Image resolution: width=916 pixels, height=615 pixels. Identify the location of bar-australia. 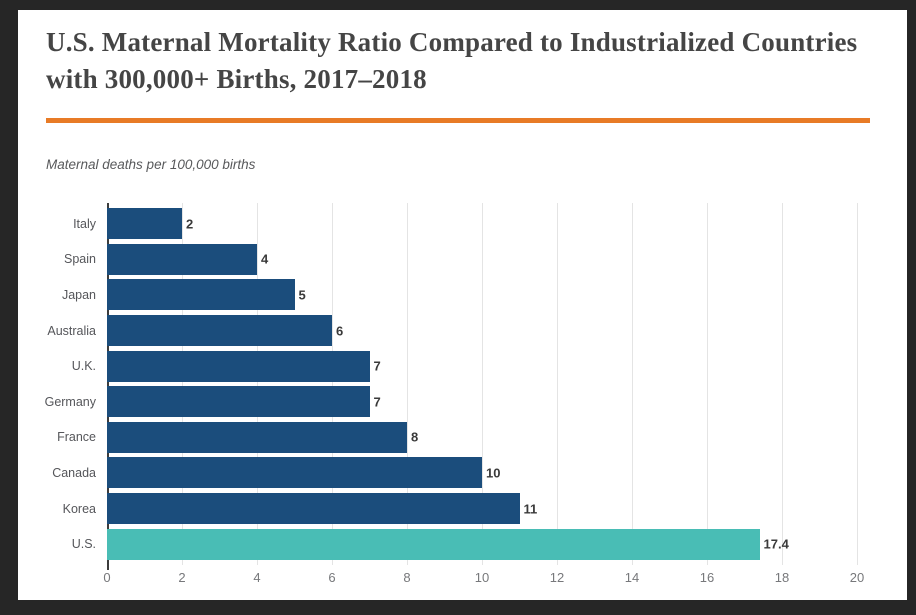
(219, 331).